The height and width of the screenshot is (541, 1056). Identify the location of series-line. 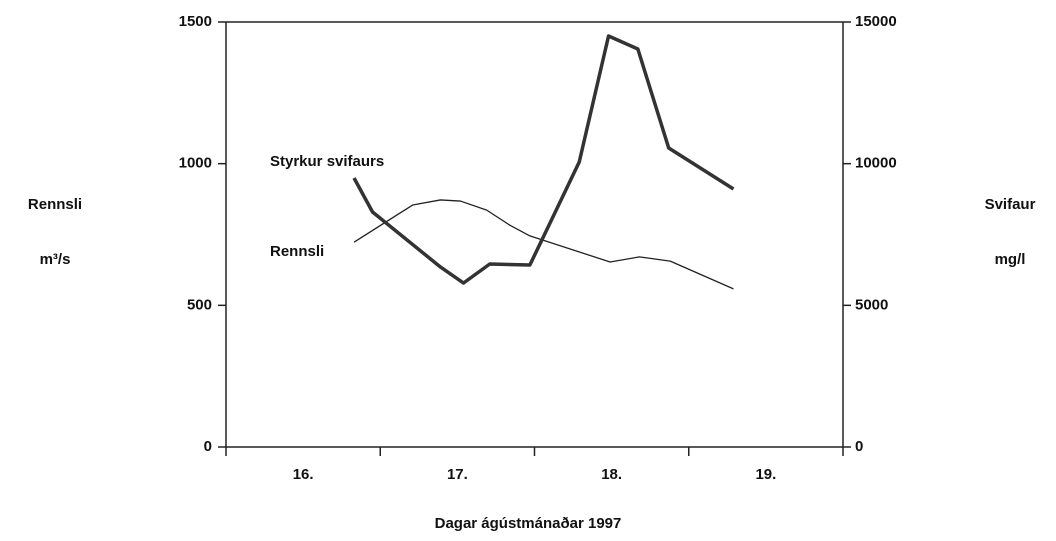
(543, 244).